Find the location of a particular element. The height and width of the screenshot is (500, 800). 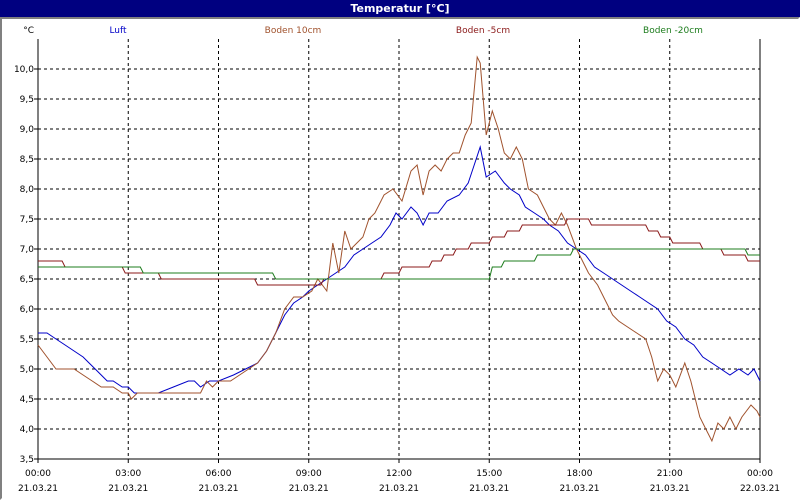

legend-item-3: Boden -5cm is located at coordinates (483, 31).